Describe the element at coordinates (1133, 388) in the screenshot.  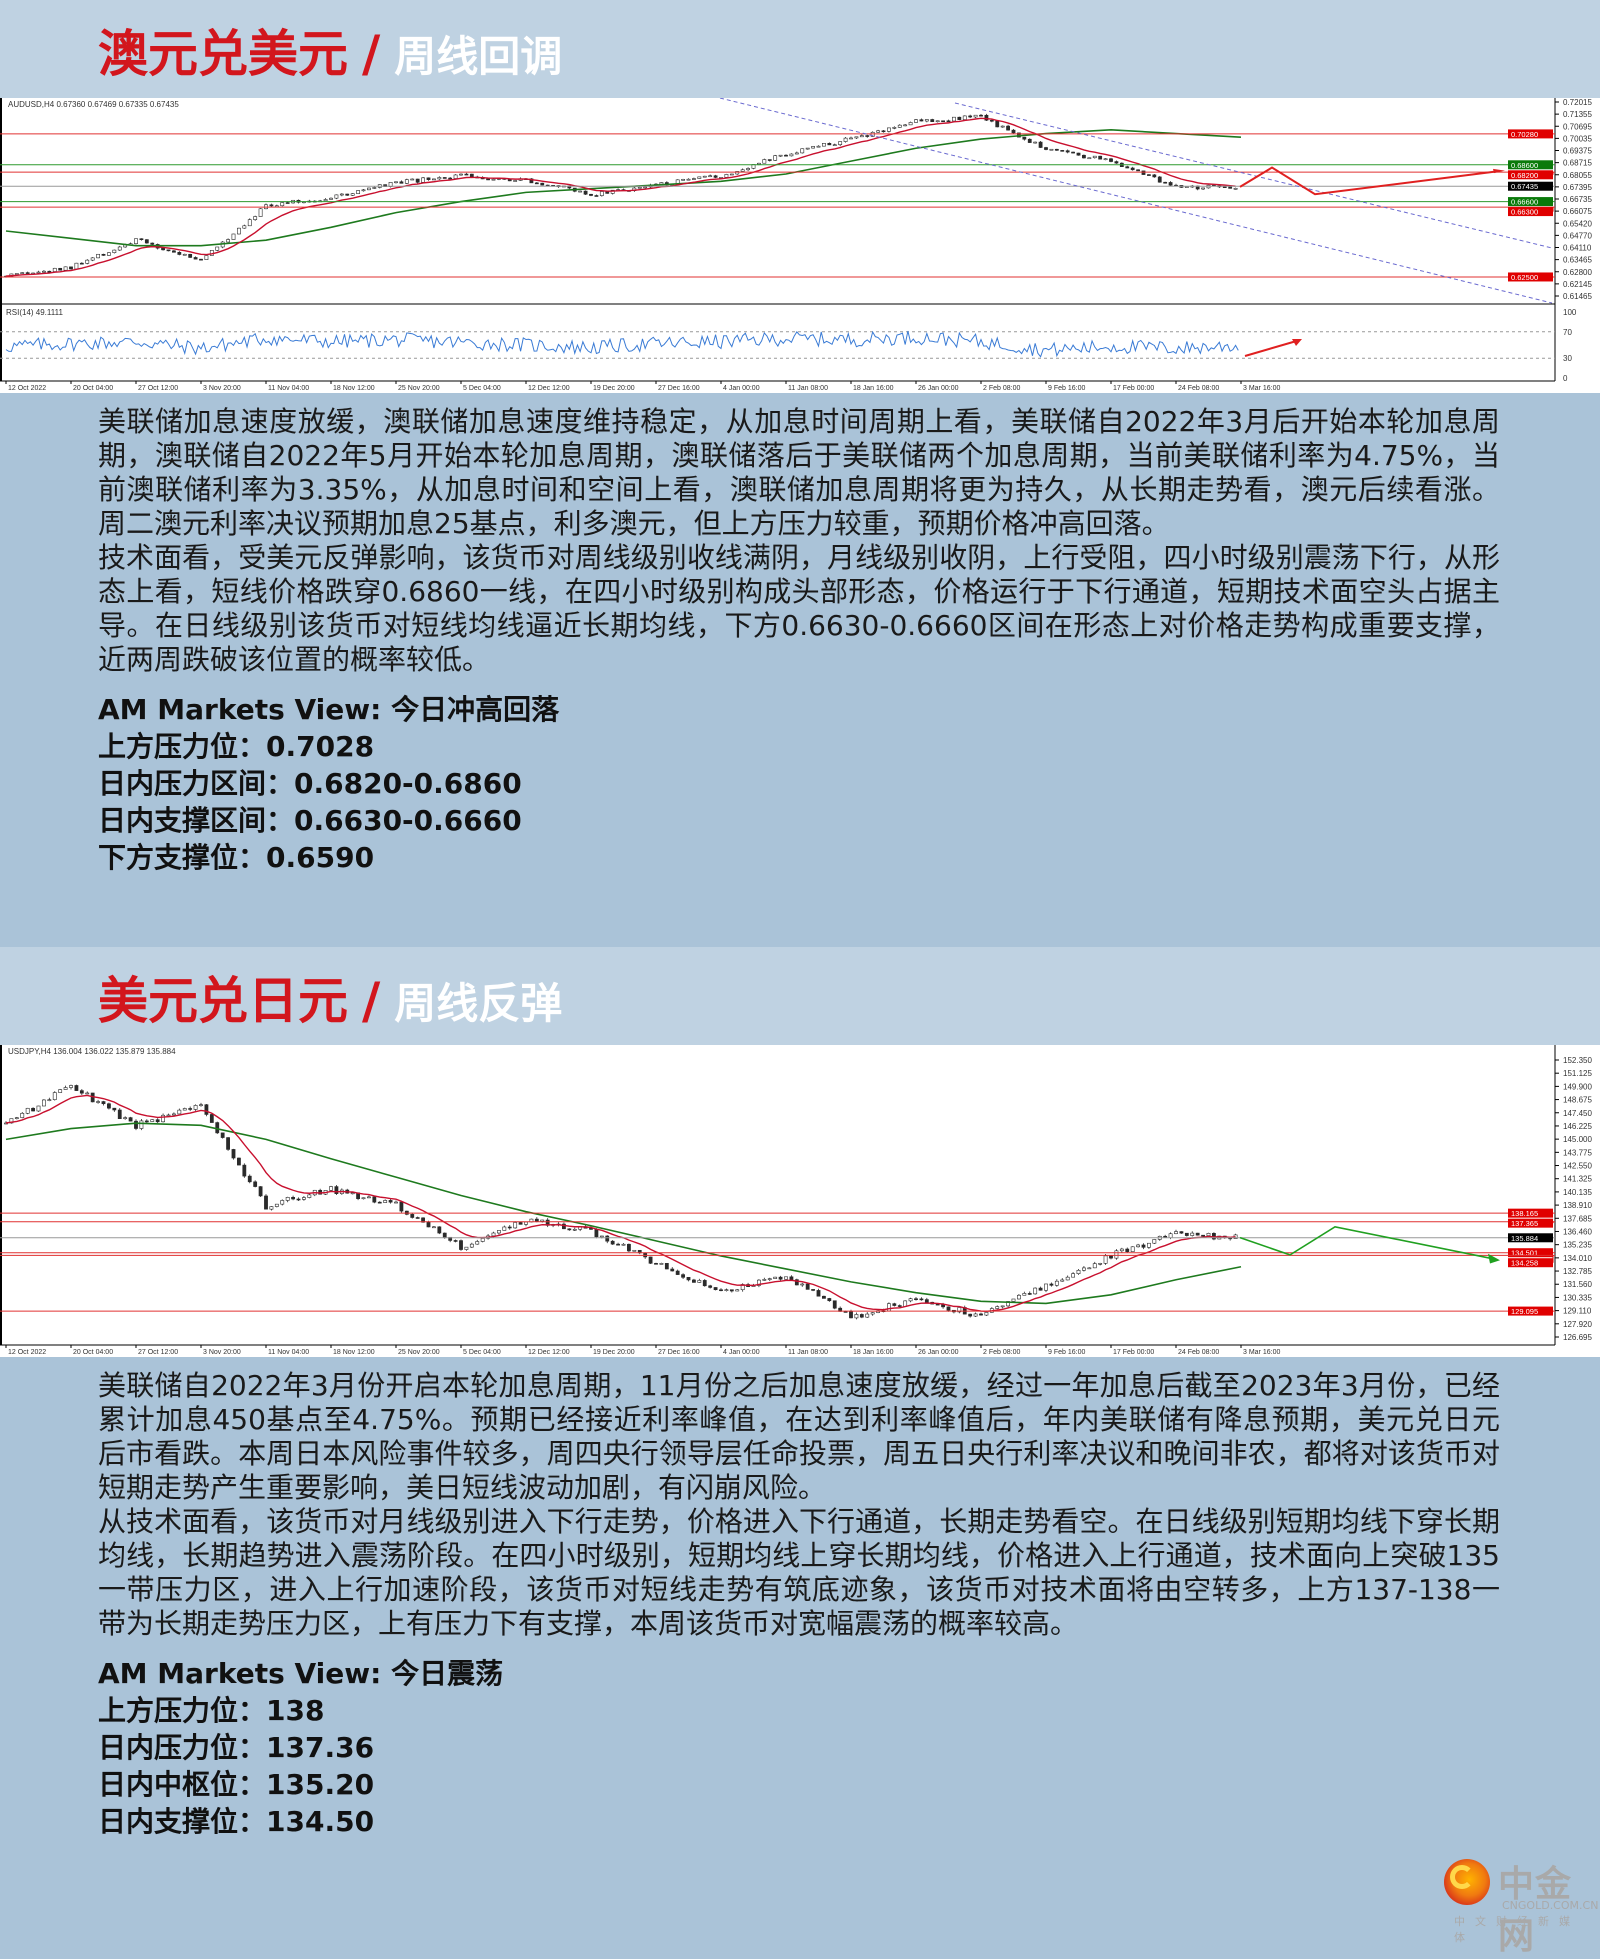
I see `x-tick-label: 17 Feb 00:00` at that location.